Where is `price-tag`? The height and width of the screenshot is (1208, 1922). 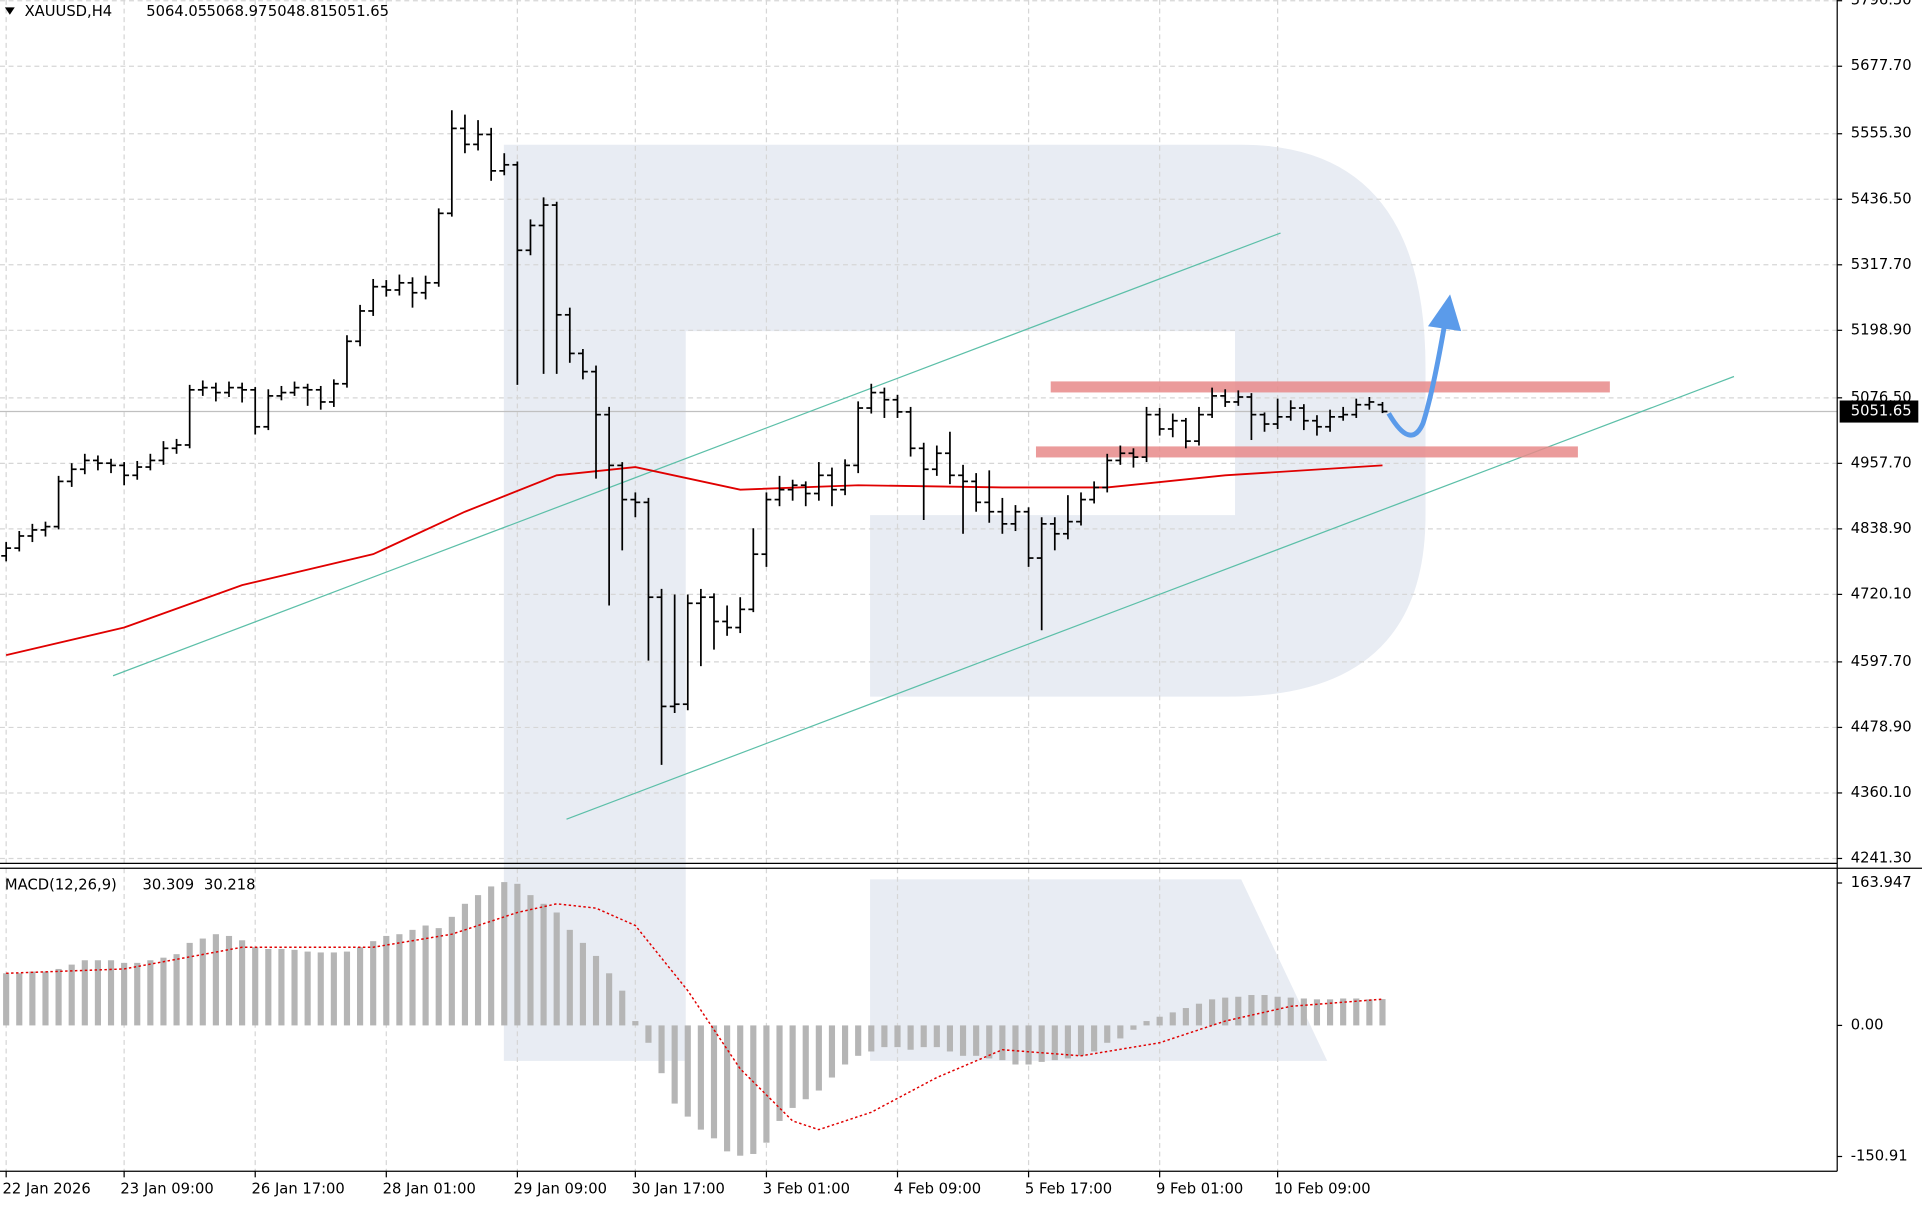 price-tag is located at coordinates (1879, 411).